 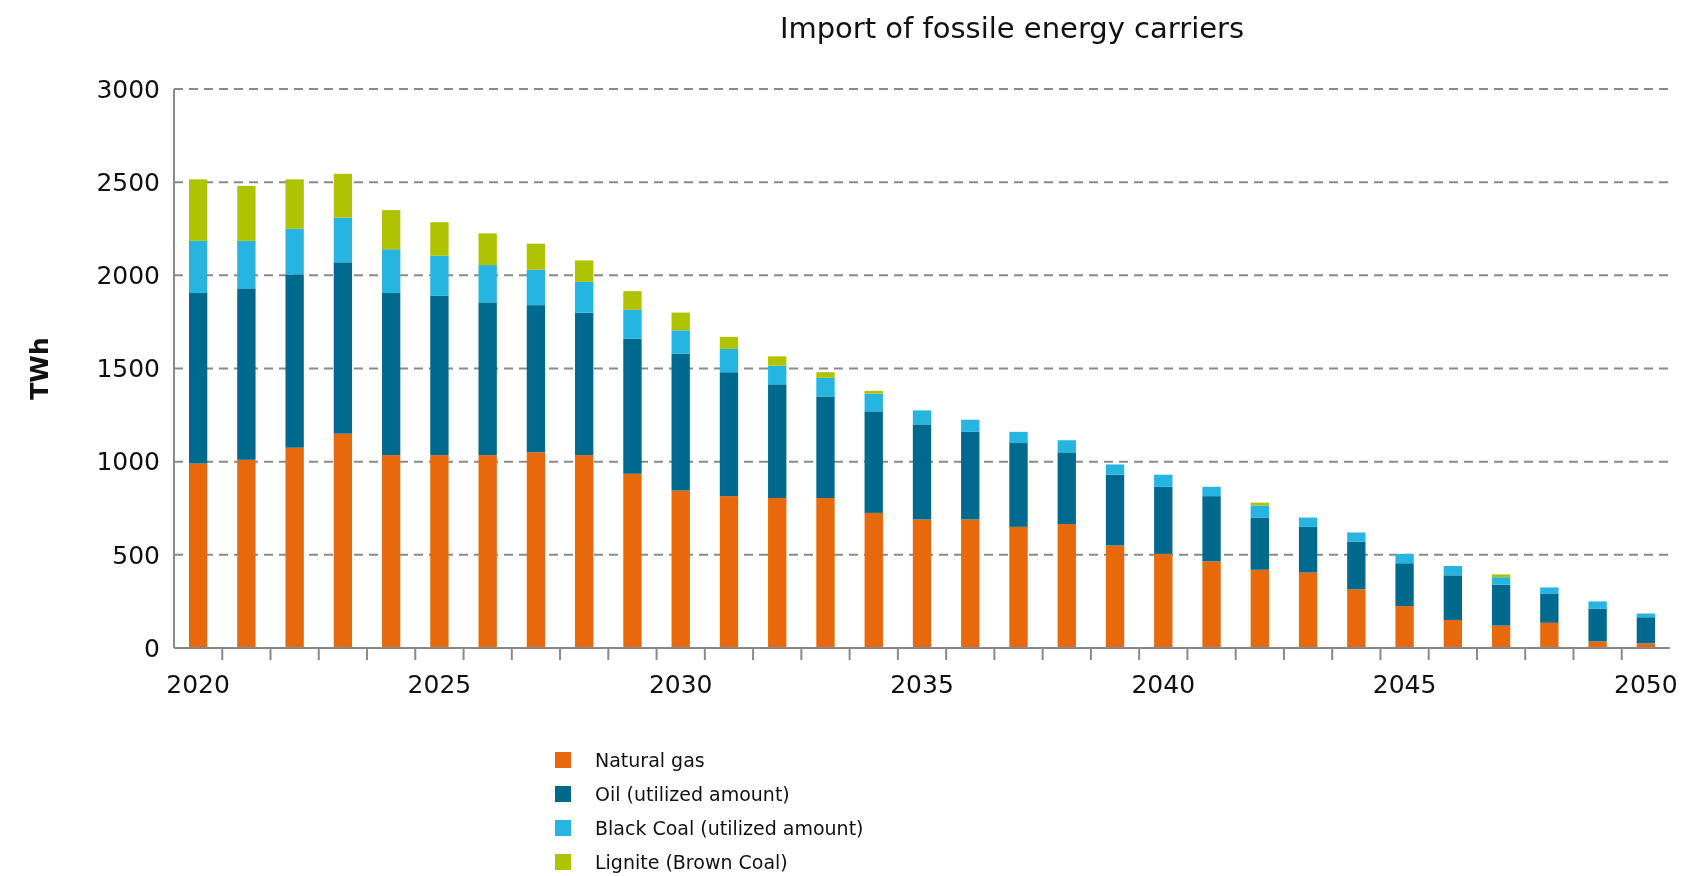 I want to click on legend-label: Lignite (Brown Coal), so click(x=691, y=861).